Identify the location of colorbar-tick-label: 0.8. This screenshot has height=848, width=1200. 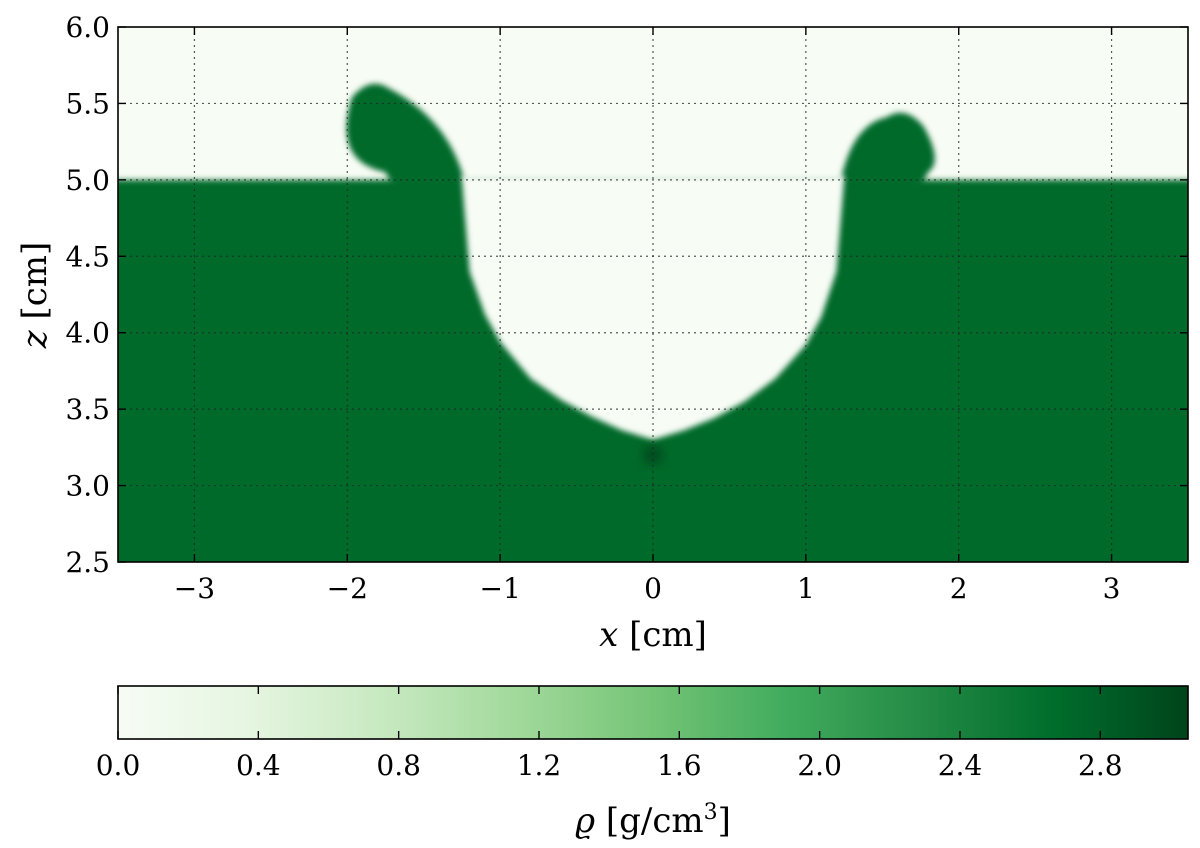
(398, 765).